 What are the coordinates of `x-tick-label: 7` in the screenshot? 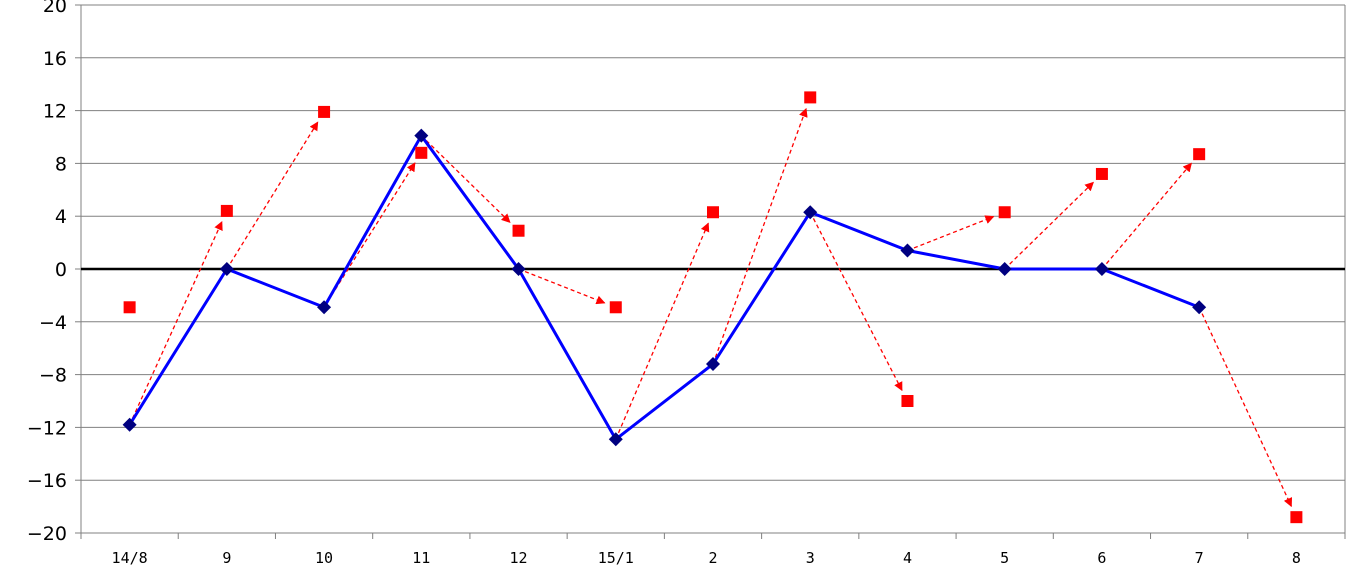 It's located at (1199, 558).